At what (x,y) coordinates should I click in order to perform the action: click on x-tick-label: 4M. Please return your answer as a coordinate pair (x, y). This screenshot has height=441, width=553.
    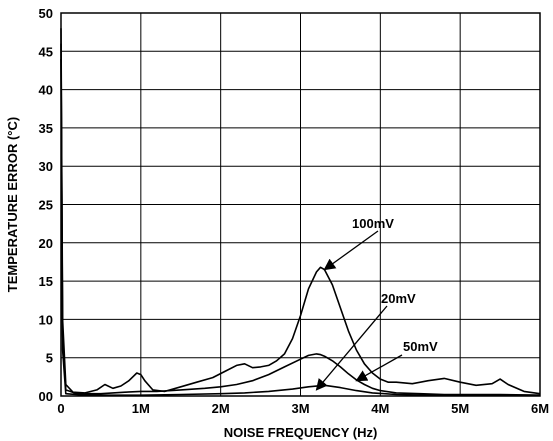
    Looking at the image, I should click on (380, 408).